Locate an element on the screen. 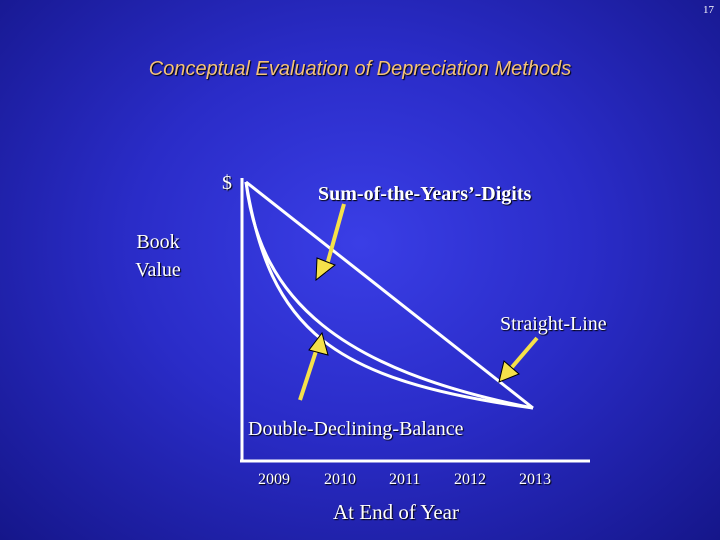 The height and width of the screenshot is (540, 720). page-number: 17 is located at coordinates (708, 10).